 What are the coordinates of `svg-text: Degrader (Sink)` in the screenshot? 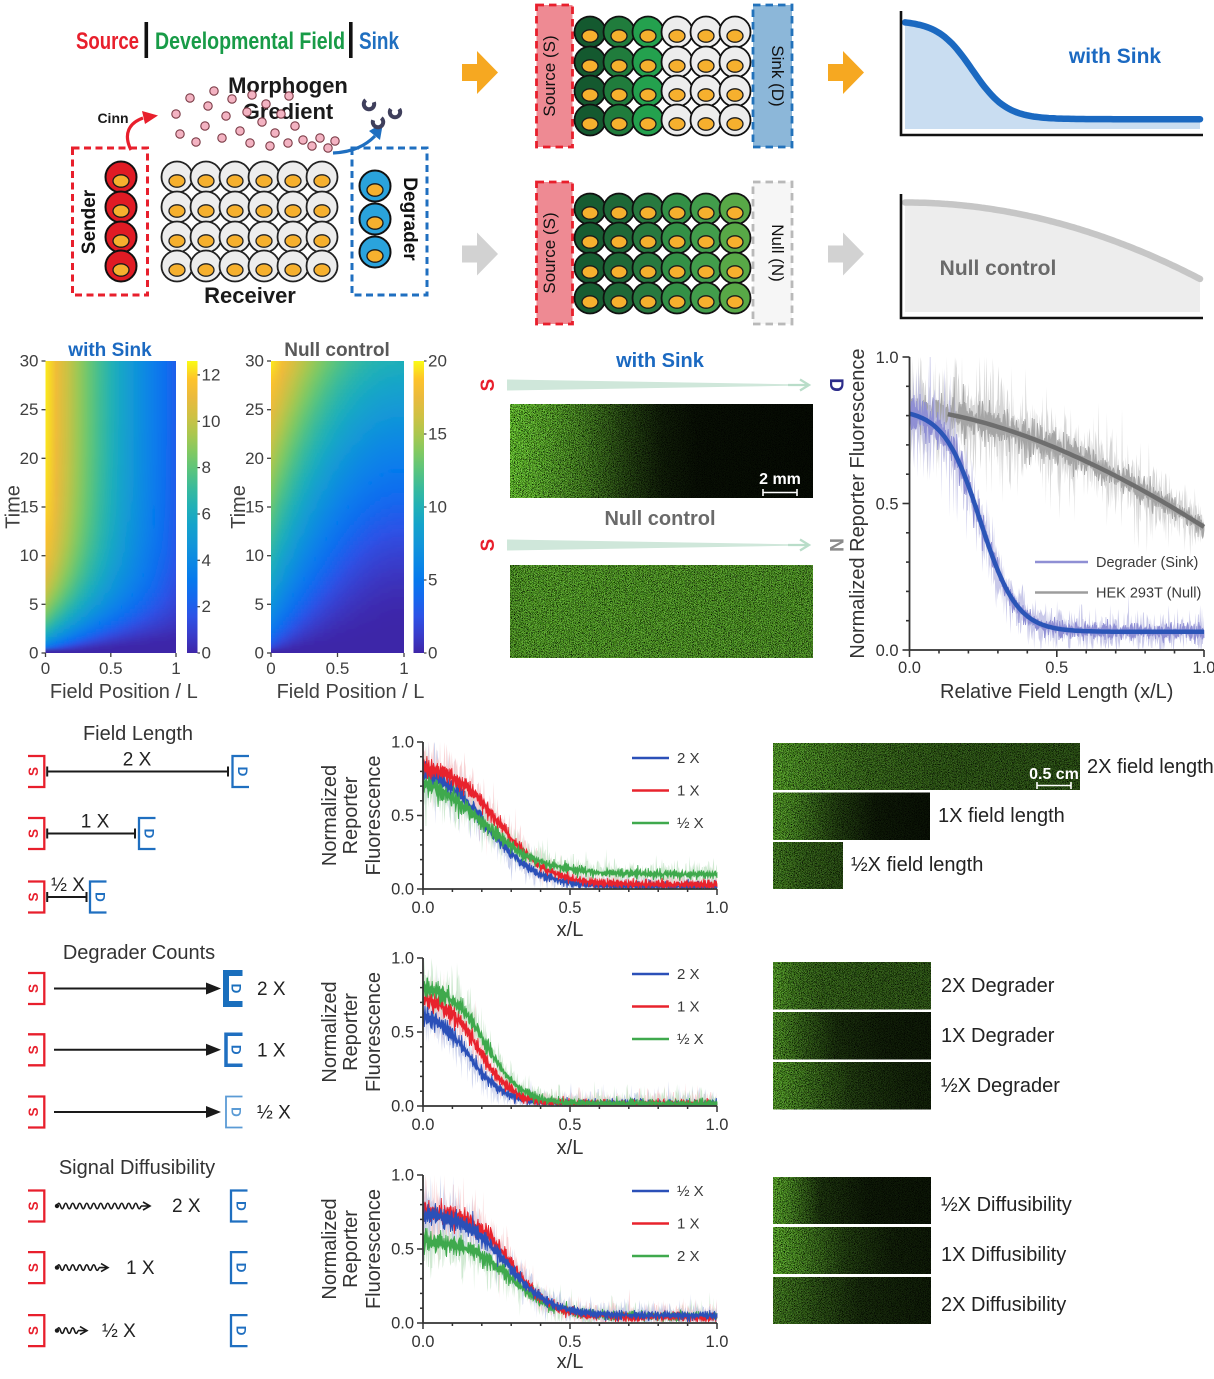 It's located at (1147, 563).